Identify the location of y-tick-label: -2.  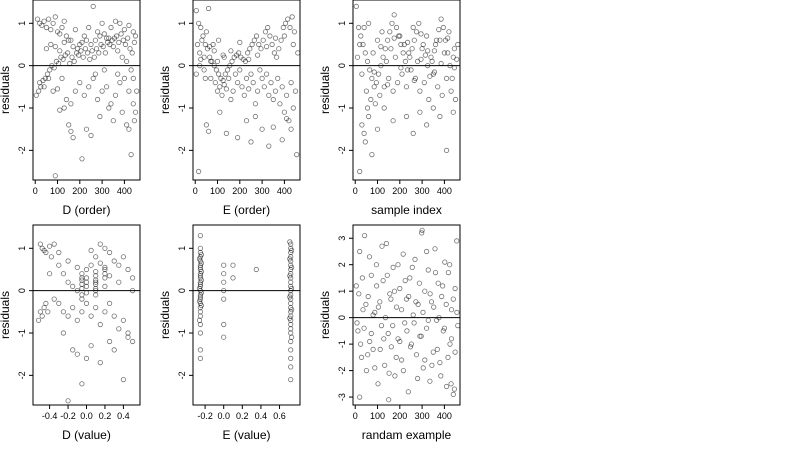
(342, 371).